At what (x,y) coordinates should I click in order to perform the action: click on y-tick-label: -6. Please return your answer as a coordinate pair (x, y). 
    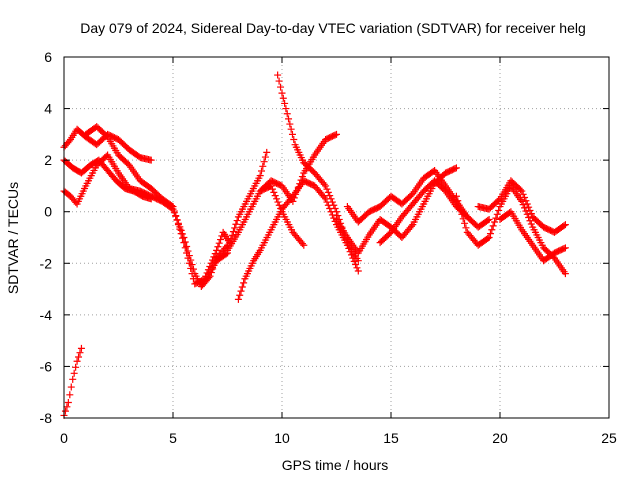
    Looking at the image, I should click on (46, 366).